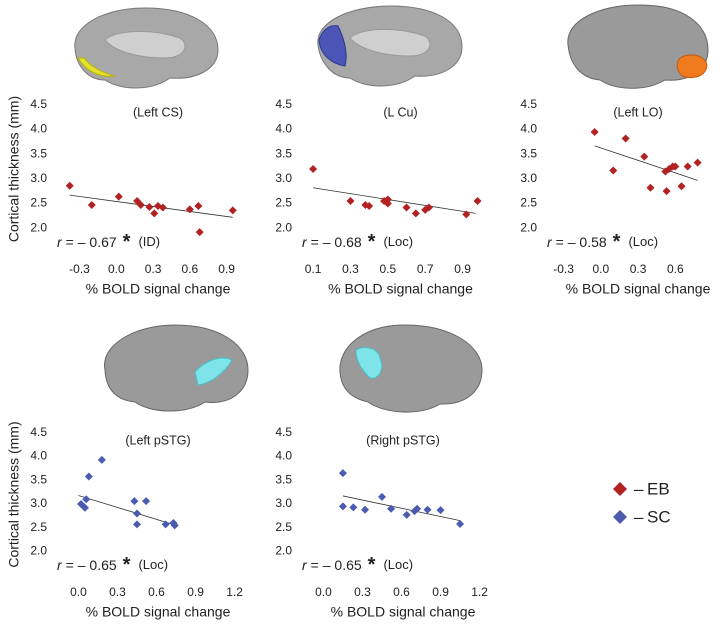  Describe the element at coordinates (149, 241) in the screenshot. I see `annotation-note: (ID)` at that location.